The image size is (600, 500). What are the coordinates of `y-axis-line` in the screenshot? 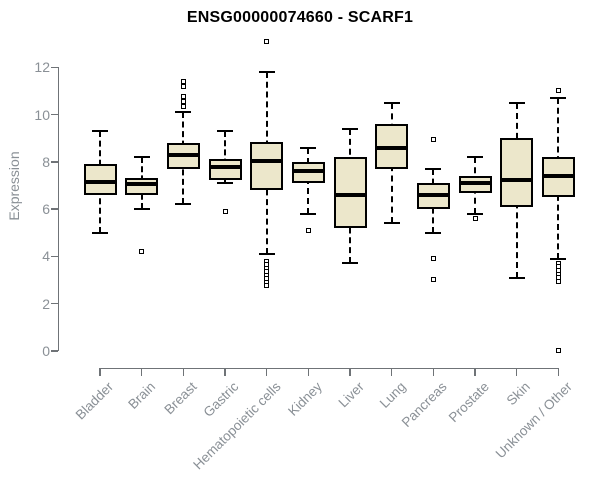 It's located at (58, 209).